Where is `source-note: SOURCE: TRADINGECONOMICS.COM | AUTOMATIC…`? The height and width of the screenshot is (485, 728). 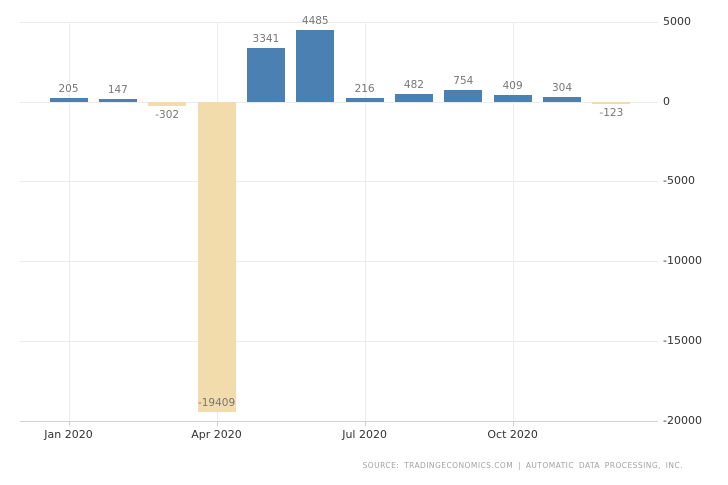 source-note: SOURCE: TRADINGECONOMICS.COM | AUTOMATIC… is located at coordinates (522, 465).